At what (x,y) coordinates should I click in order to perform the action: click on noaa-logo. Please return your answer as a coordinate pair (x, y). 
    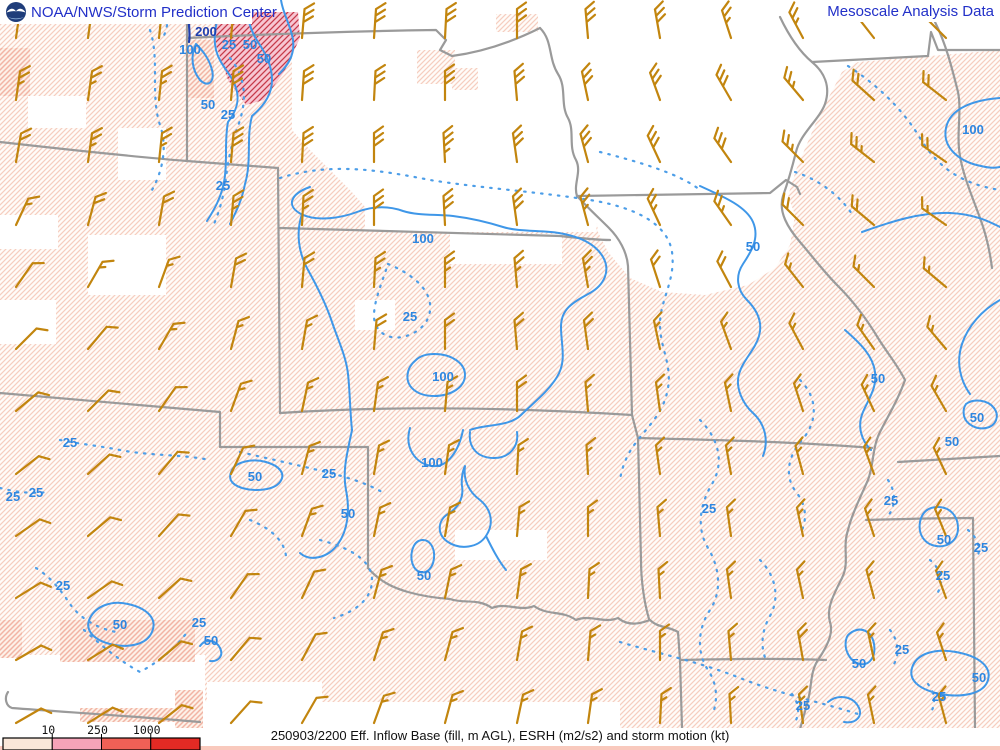
    Looking at the image, I should click on (16, 12).